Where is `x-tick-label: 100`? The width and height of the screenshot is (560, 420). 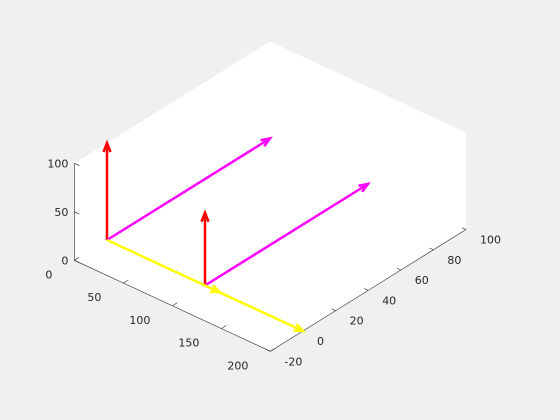
x-tick-label: 100 is located at coordinates (139, 320).